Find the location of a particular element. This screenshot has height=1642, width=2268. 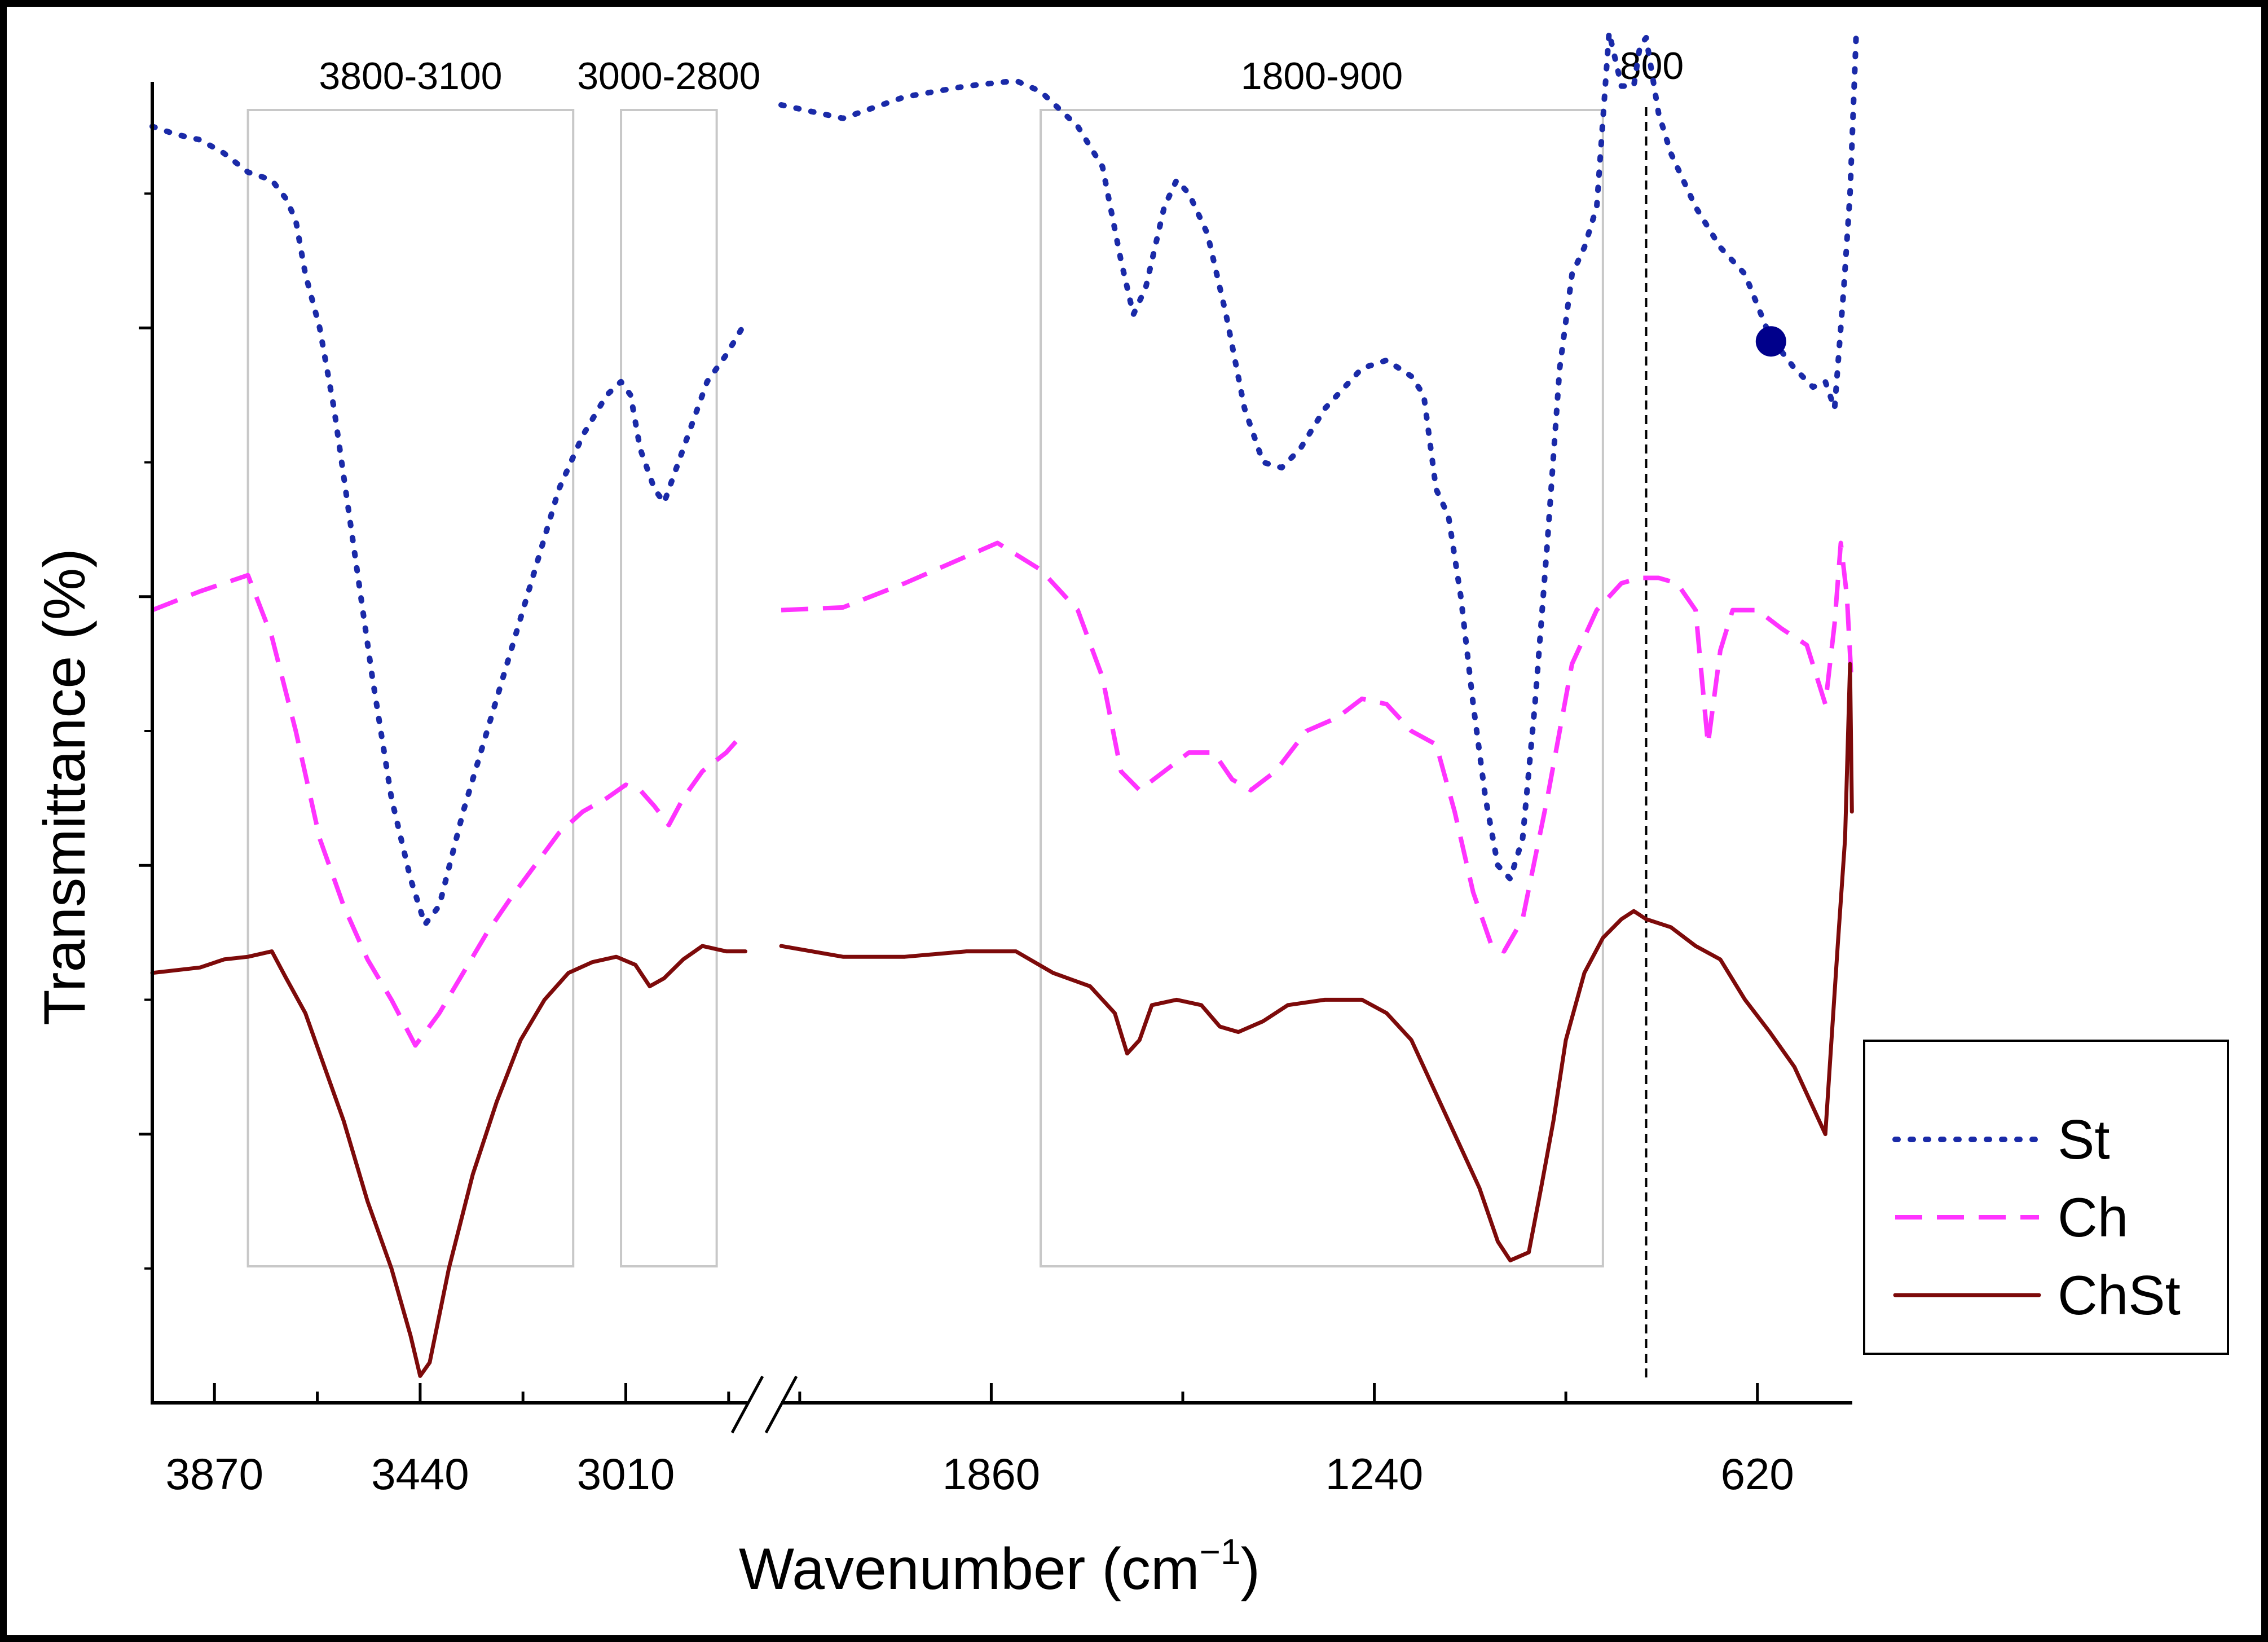

legend: St Ch ChSt is located at coordinates (2046, 1197).